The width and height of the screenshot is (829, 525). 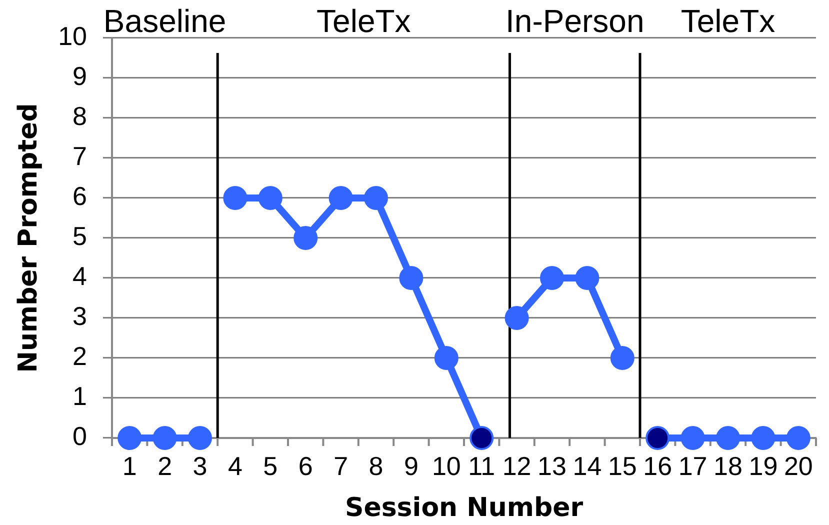 What do you see at coordinates (79, 196) in the screenshot?
I see `y-tick-label: 6` at bounding box center [79, 196].